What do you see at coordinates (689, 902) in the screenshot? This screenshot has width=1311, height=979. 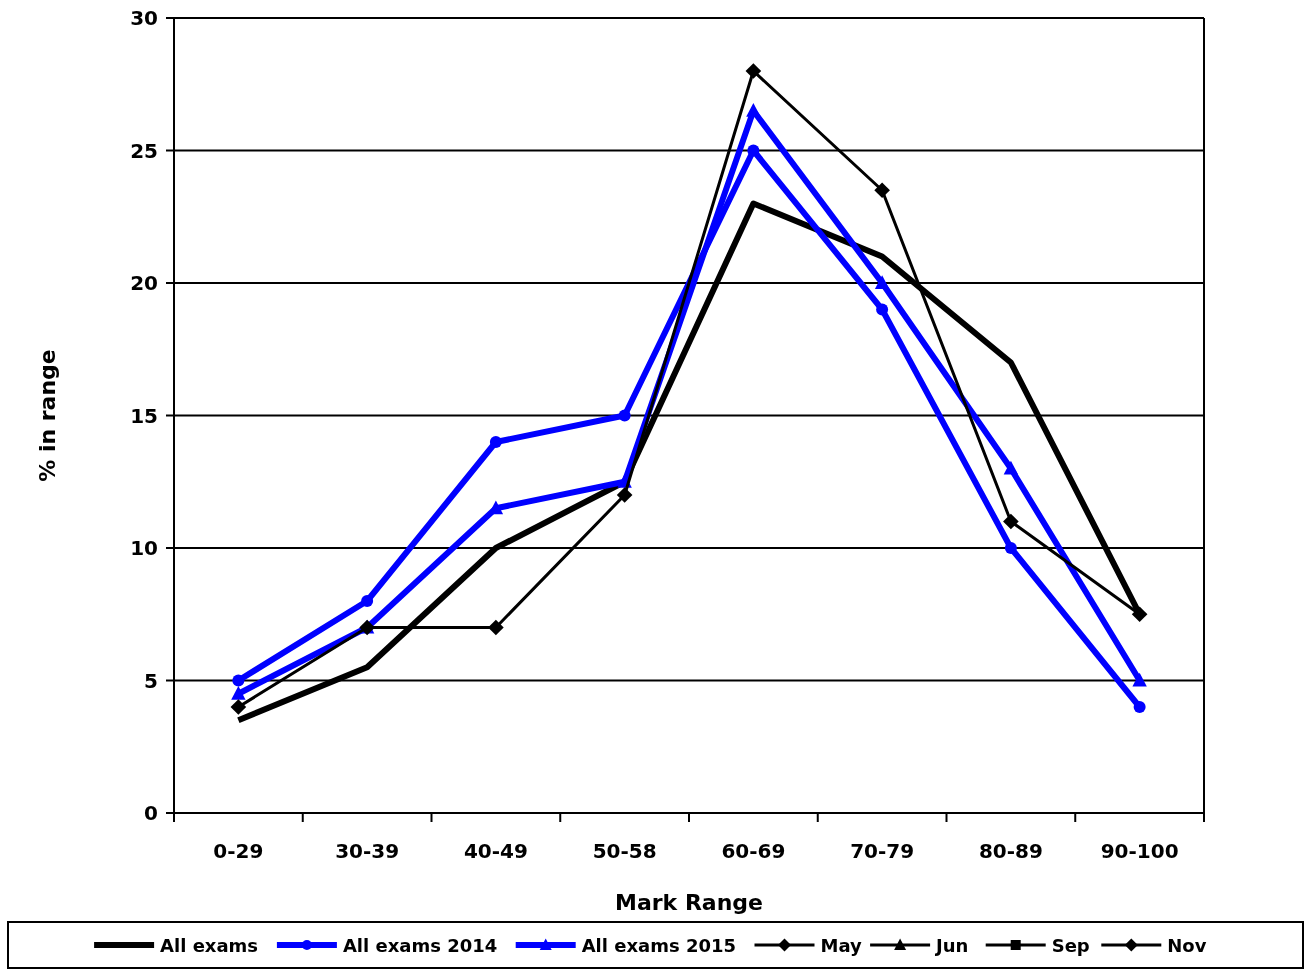 I see `x-axis-title: Mark Range` at bounding box center [689, 902].